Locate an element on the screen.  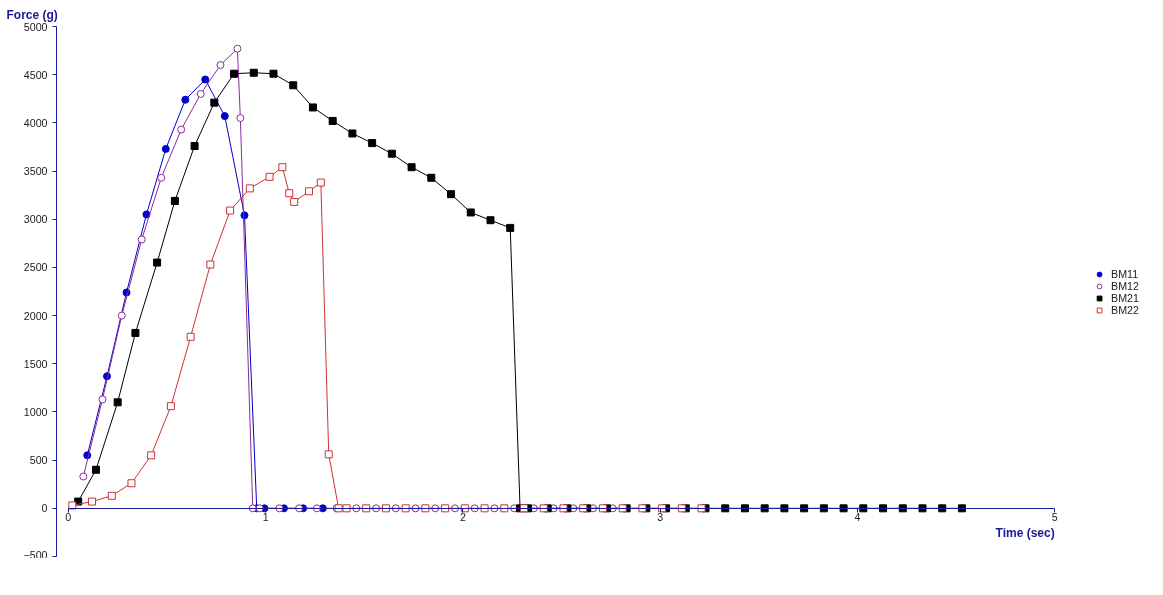
x-axis-title: Time (sec) is located at coordinates (1025, 533).